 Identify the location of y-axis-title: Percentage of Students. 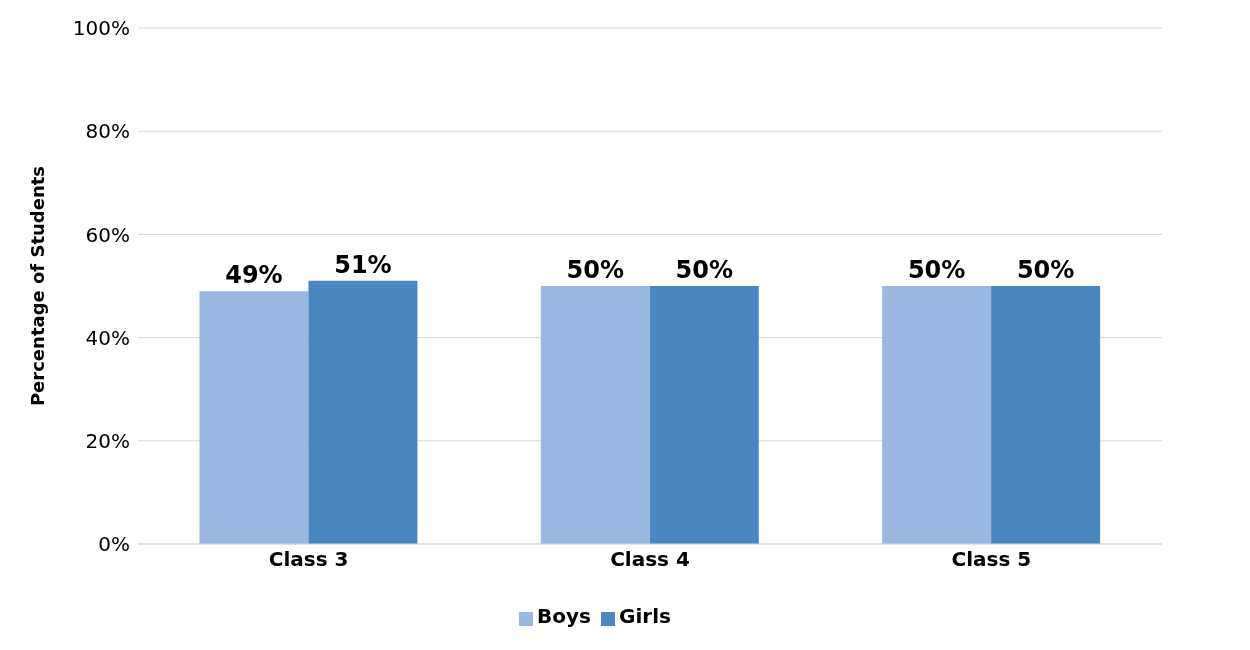
(38, 286).